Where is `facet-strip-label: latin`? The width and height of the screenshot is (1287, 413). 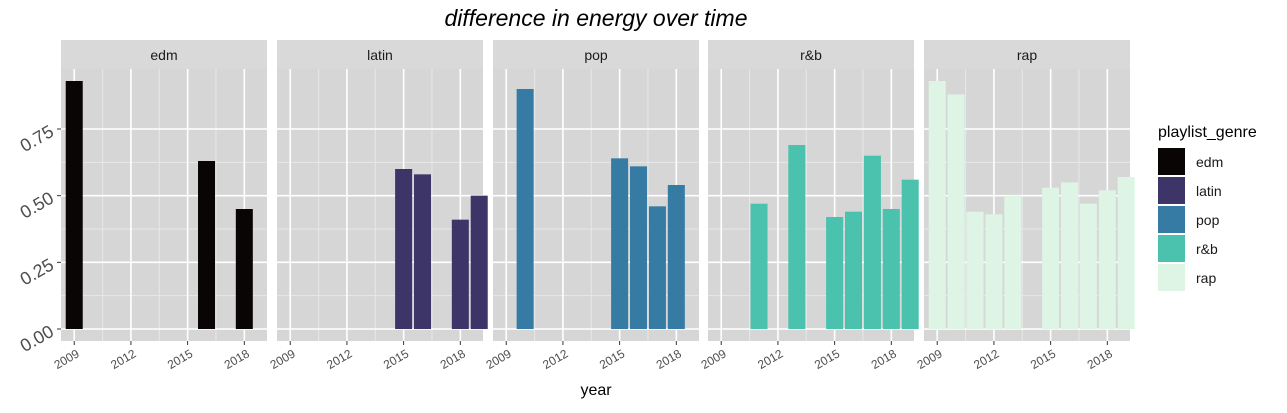 facet-strip-label: latin is located at coordinates (380, 55).